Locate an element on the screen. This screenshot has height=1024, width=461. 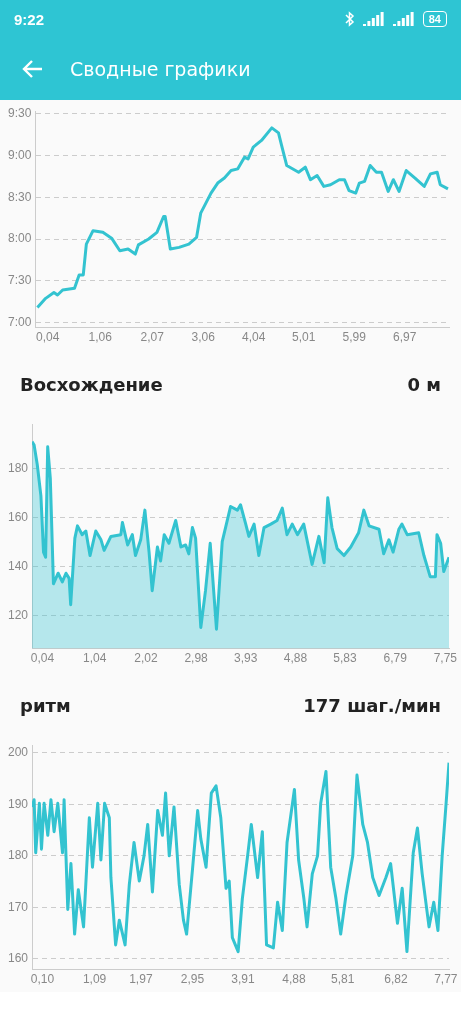
chart-subtitle: 0 м is located at coordinates (424, 384).